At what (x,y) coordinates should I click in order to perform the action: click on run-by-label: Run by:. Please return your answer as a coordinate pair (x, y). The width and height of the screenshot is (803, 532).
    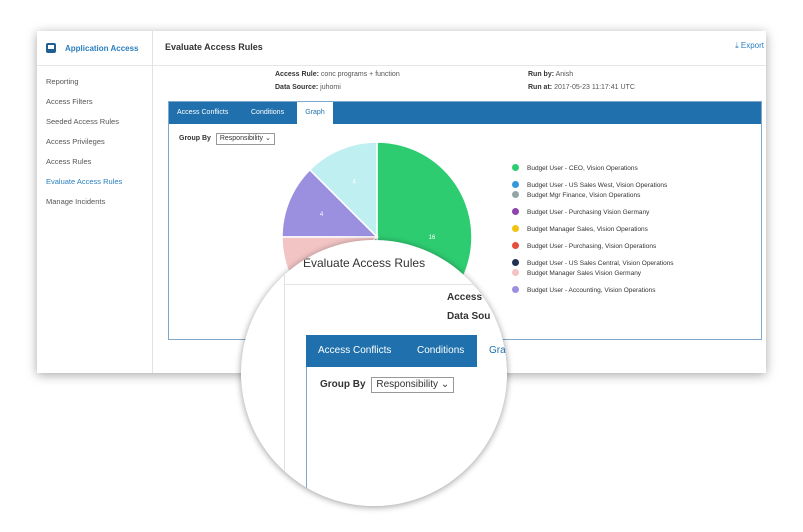
    Looking at the image, I should click on (541, 74).